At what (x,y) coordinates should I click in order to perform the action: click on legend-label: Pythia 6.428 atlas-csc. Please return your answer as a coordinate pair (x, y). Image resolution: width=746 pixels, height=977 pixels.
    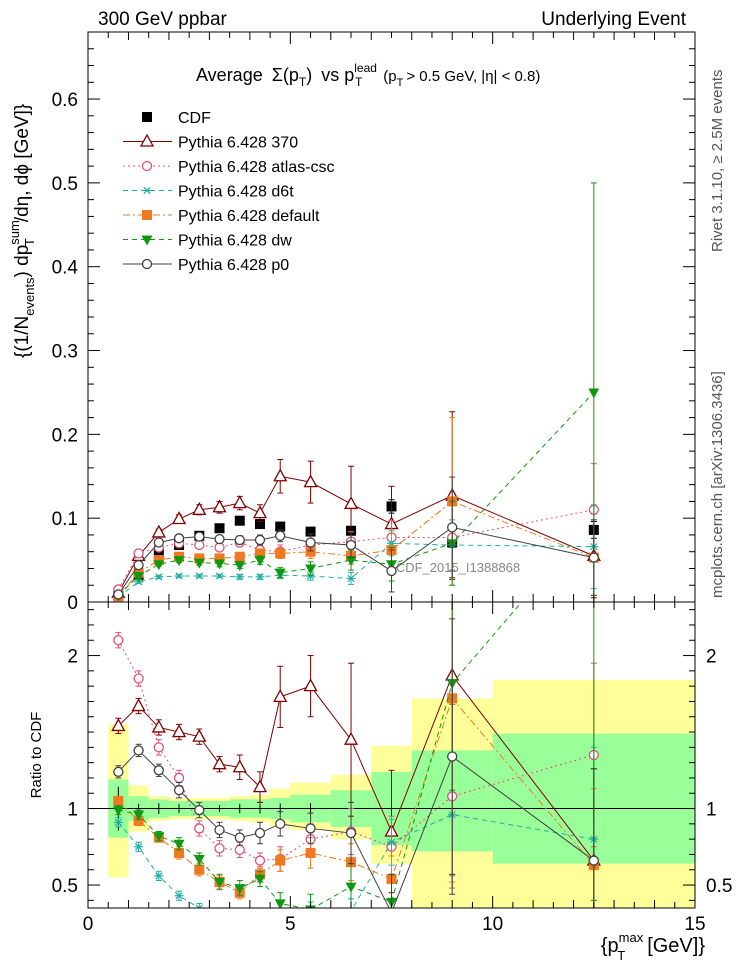
    Looking at the image, I should click on (256, 167).